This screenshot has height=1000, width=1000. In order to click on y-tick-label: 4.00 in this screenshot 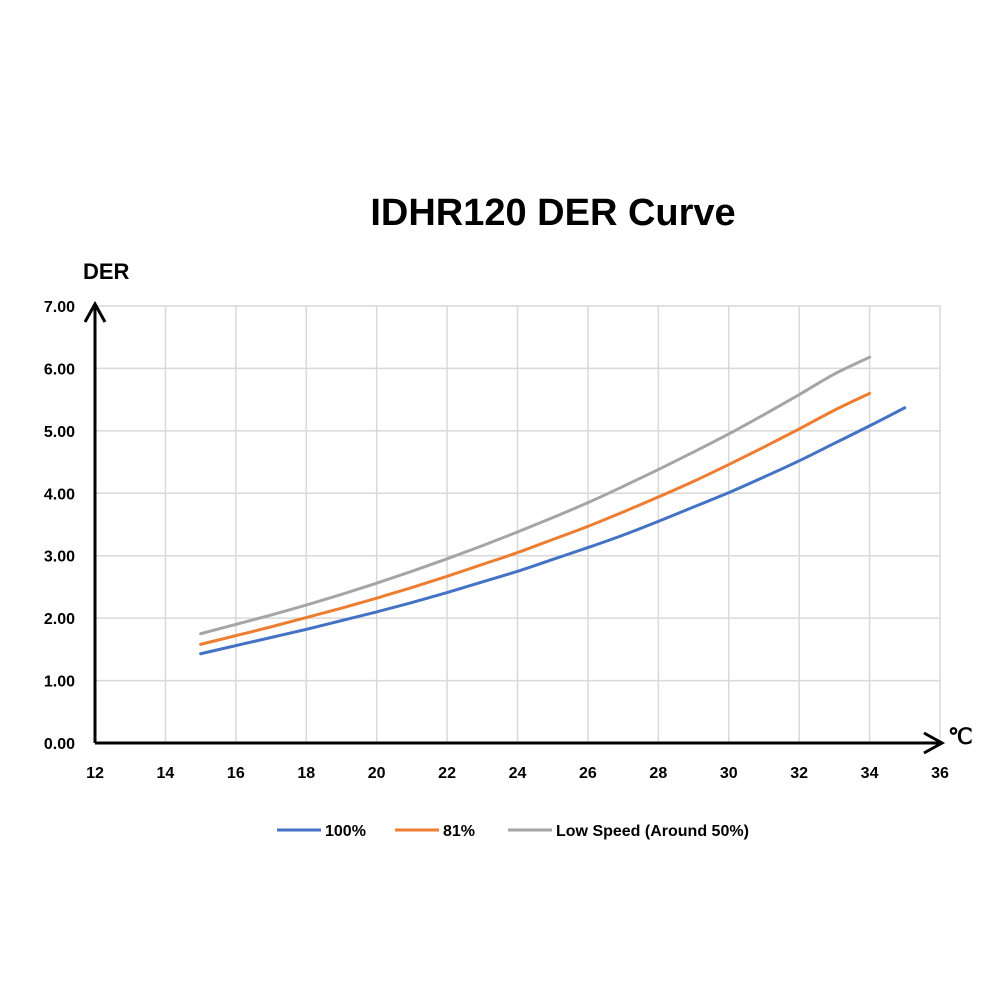, I will do `click(59, 494)`.